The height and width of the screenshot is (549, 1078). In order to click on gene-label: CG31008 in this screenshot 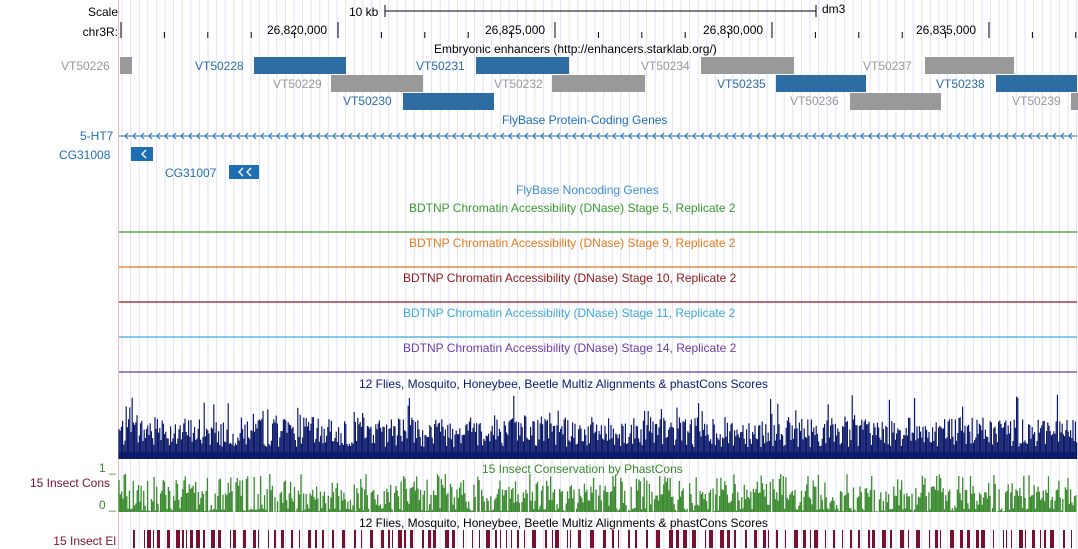, I will do `click(85, 155)`.